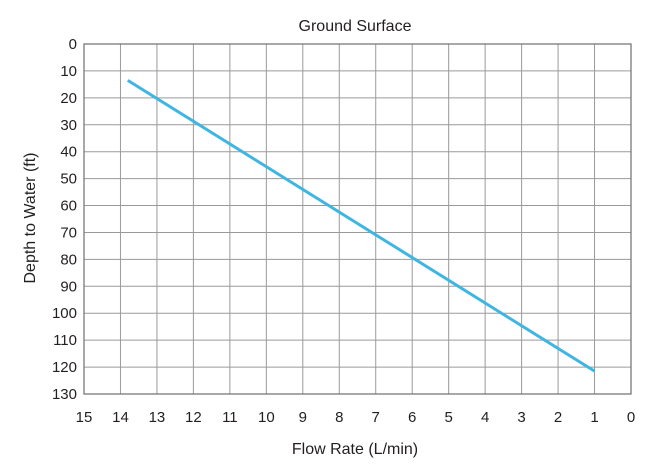 This screenshot has width=648, height=476. What do you see at coordinates (68, 125) in the screenshot?
I see `y-tick-label: 30` at bounding box center [68, 125].